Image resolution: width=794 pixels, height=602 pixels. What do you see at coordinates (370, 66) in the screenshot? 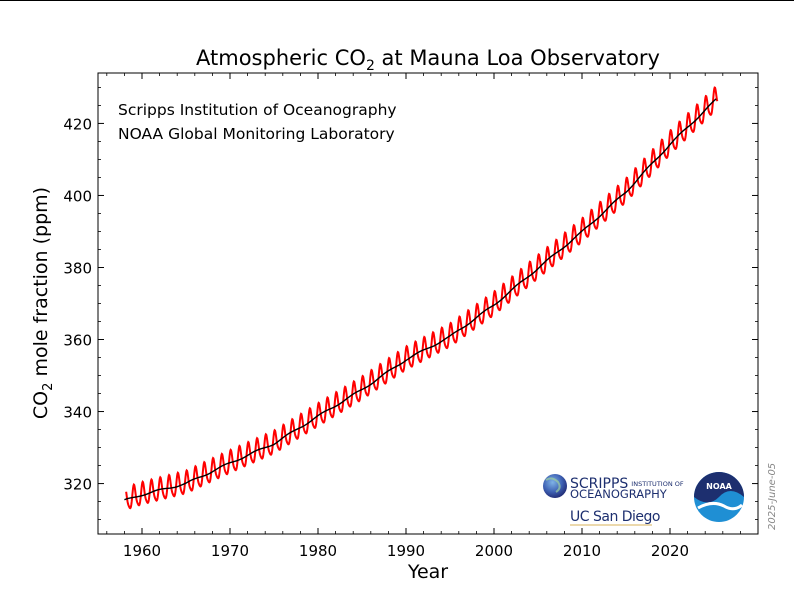
I see `title-subscript: 2` at bounding box center [370, 66].